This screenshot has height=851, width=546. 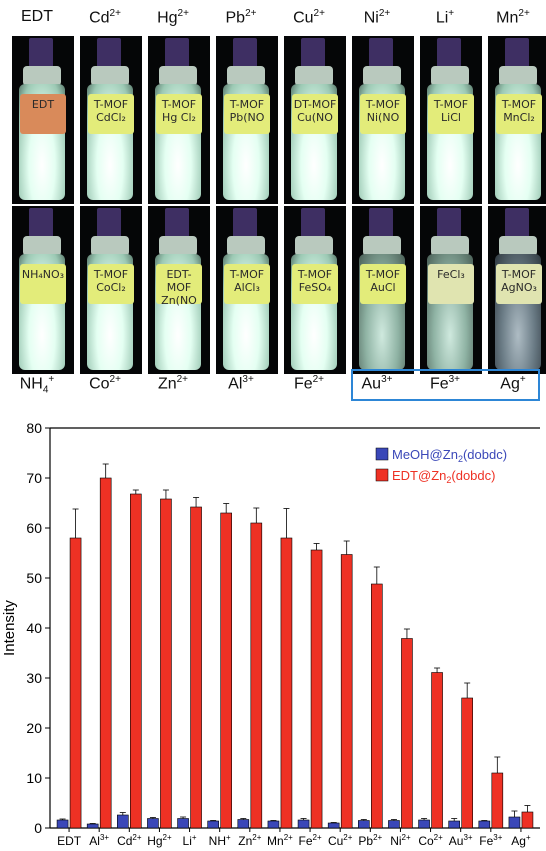 What do you see at coordinates (34, 478) in the screenshot?
I see `y-tick-label: 70` at bounding box center [34, 478].